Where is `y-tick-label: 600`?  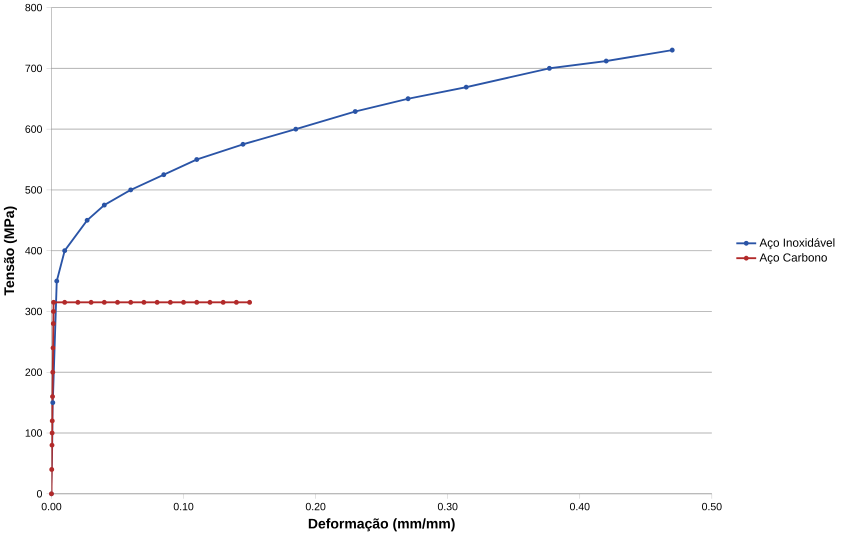
y-tick-label: 600 is located at coordinates (33, 129).